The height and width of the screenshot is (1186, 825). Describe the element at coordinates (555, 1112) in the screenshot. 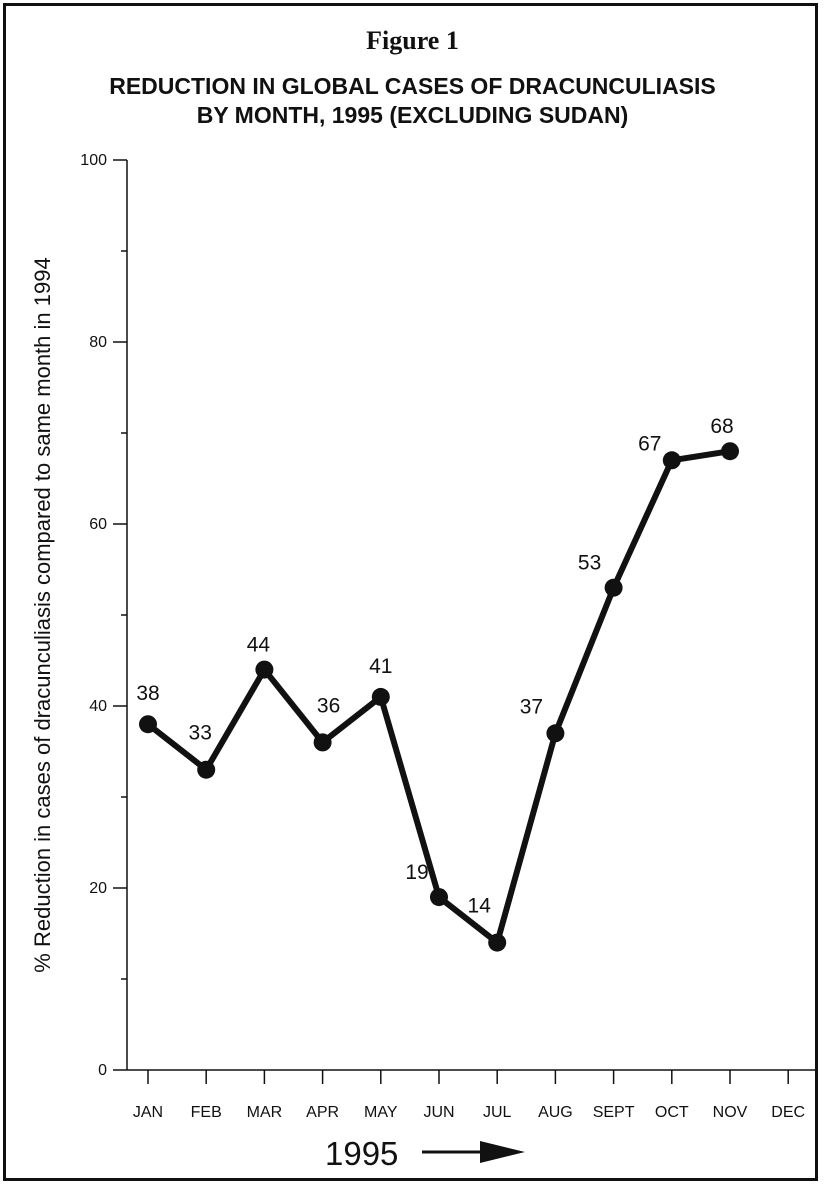

I see `x-tick-label: AUG` at that location.